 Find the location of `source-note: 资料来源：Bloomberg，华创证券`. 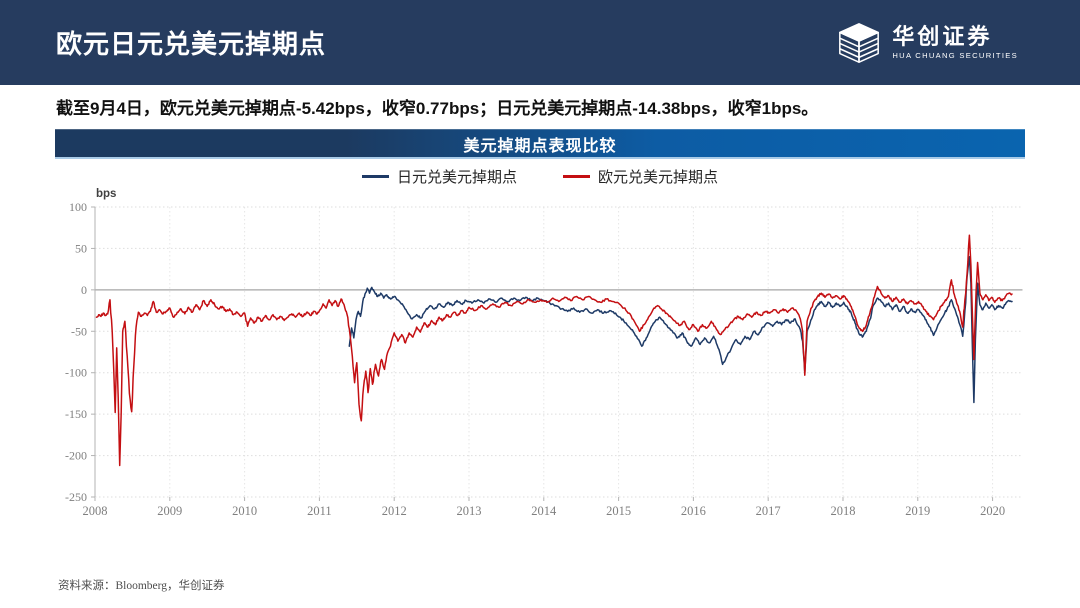

source-note: 资料来源：Bloomberg，华创证券 is located at coordinates (141, 586).